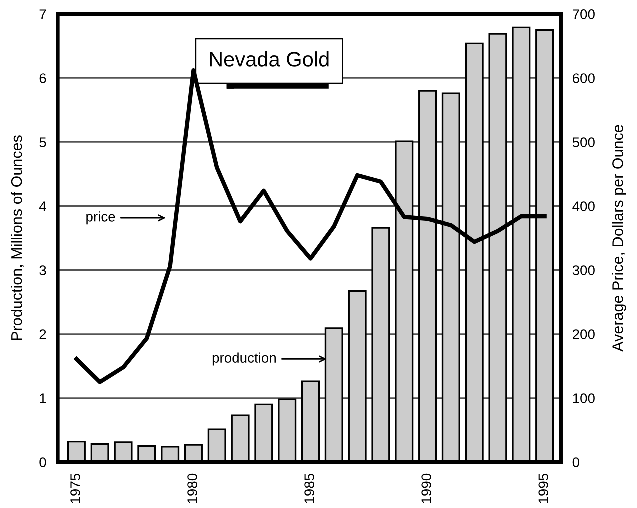 The image size is (637, 508). What do you see at coordinates (583, 143) in the screenshot?
I see `y2-tick-label: 500` at bounding box center [583, 143].